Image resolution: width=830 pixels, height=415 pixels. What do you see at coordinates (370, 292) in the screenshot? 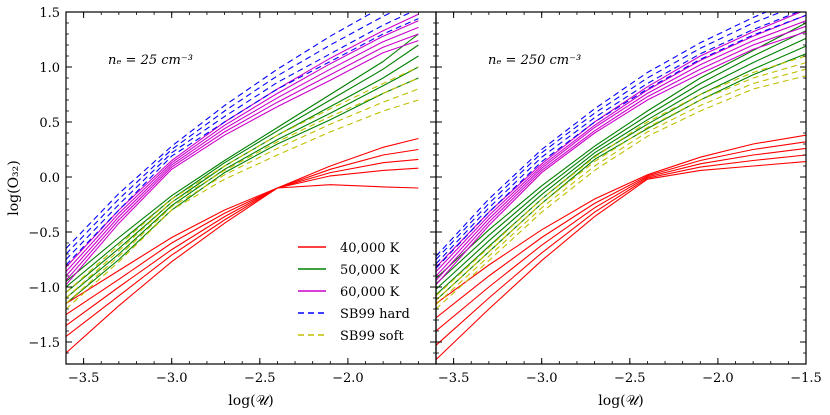
I see `legend-label: 60,000 K` at bounding box center [370, 292].